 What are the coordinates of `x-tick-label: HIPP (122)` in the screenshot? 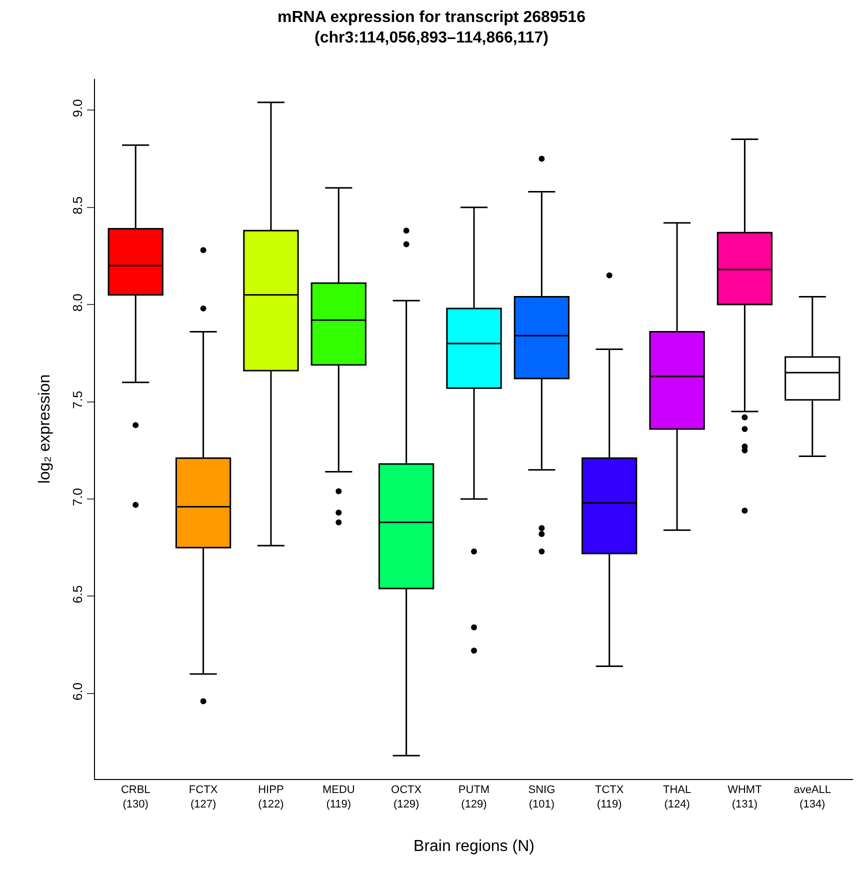 It's located at (271, 797).